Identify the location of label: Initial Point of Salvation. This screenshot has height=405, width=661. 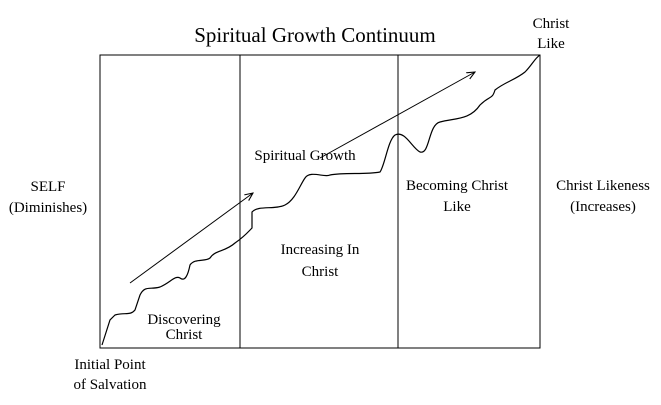
(110, 375).